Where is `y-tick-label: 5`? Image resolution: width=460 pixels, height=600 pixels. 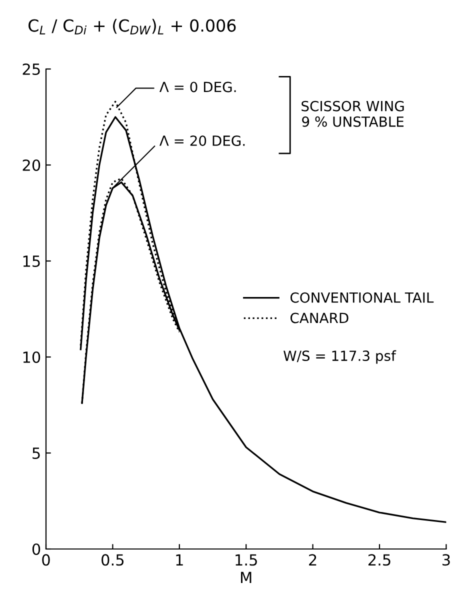
y-tick-label: 5 is located at coordinates (36, 454).